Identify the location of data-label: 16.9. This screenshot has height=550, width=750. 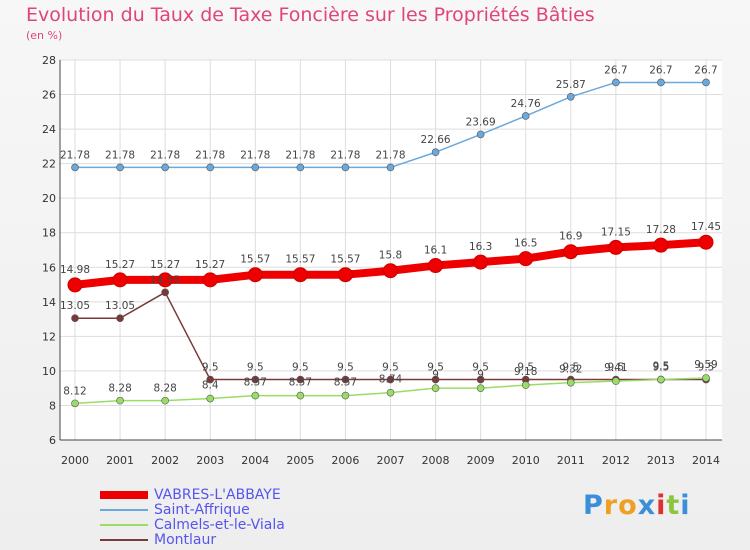
(570, 237).